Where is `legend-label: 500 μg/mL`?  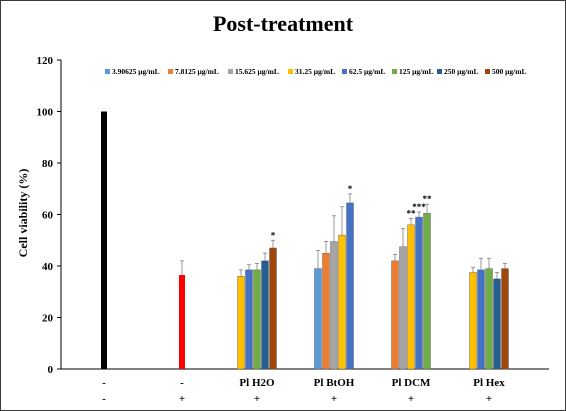
legend-label: 500 μg/mL is located at coordinates (509, 71).